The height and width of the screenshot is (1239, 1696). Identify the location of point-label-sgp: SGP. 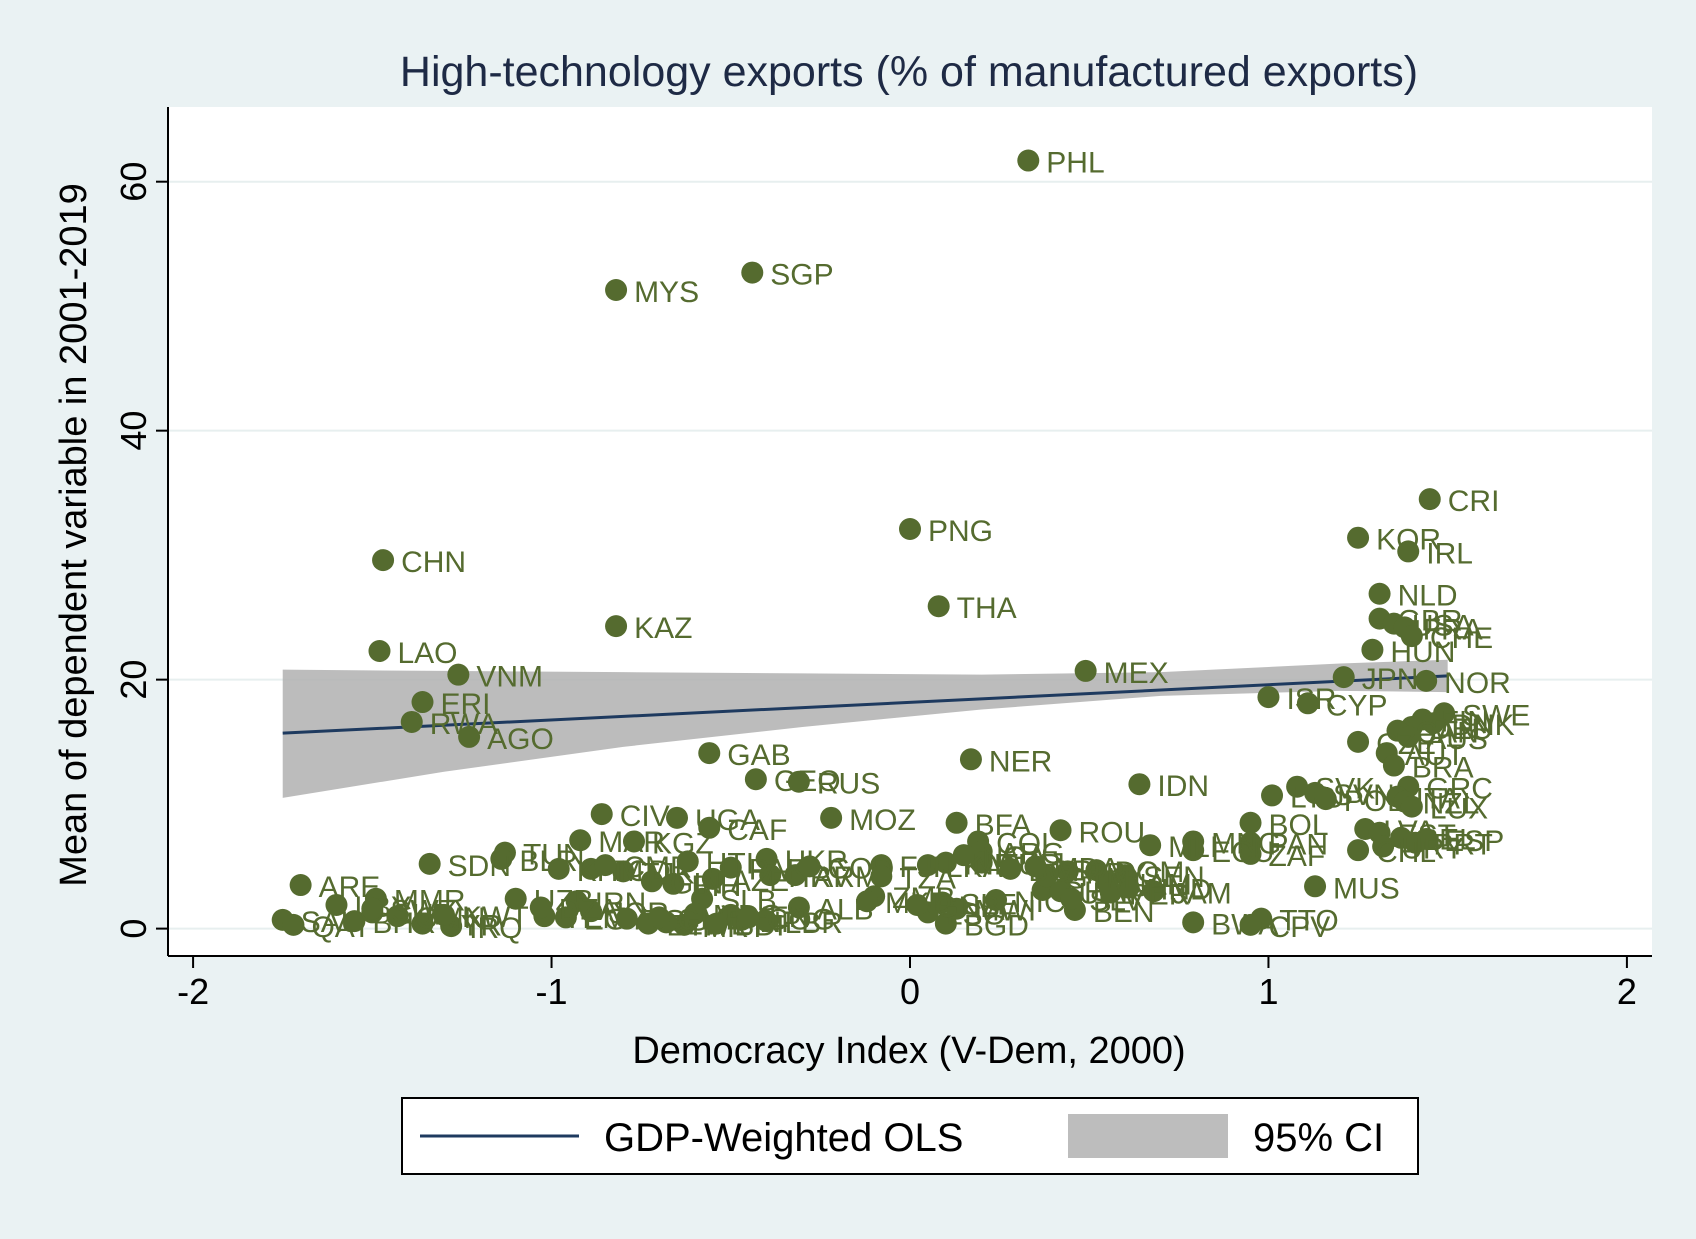
(801, 275).